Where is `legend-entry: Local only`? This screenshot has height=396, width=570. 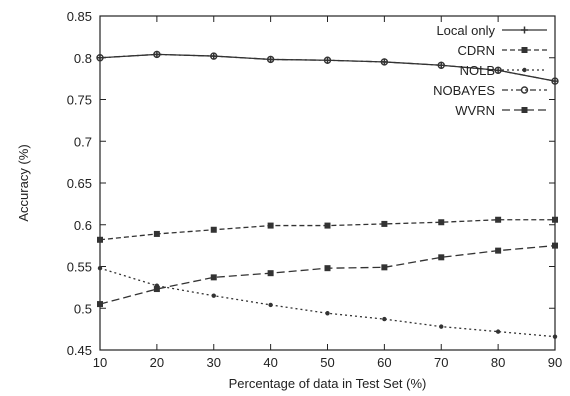
legend-entry: Local only is located at coordinates (491, 30).